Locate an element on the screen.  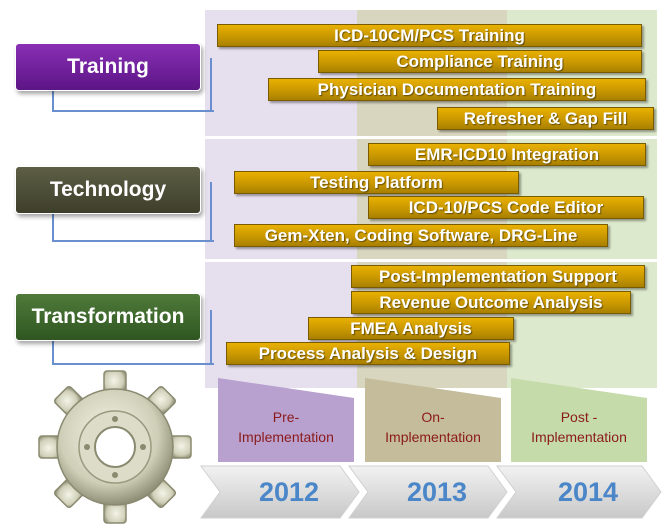
phase-on-line1: On- is located at coordinates (433, 417).